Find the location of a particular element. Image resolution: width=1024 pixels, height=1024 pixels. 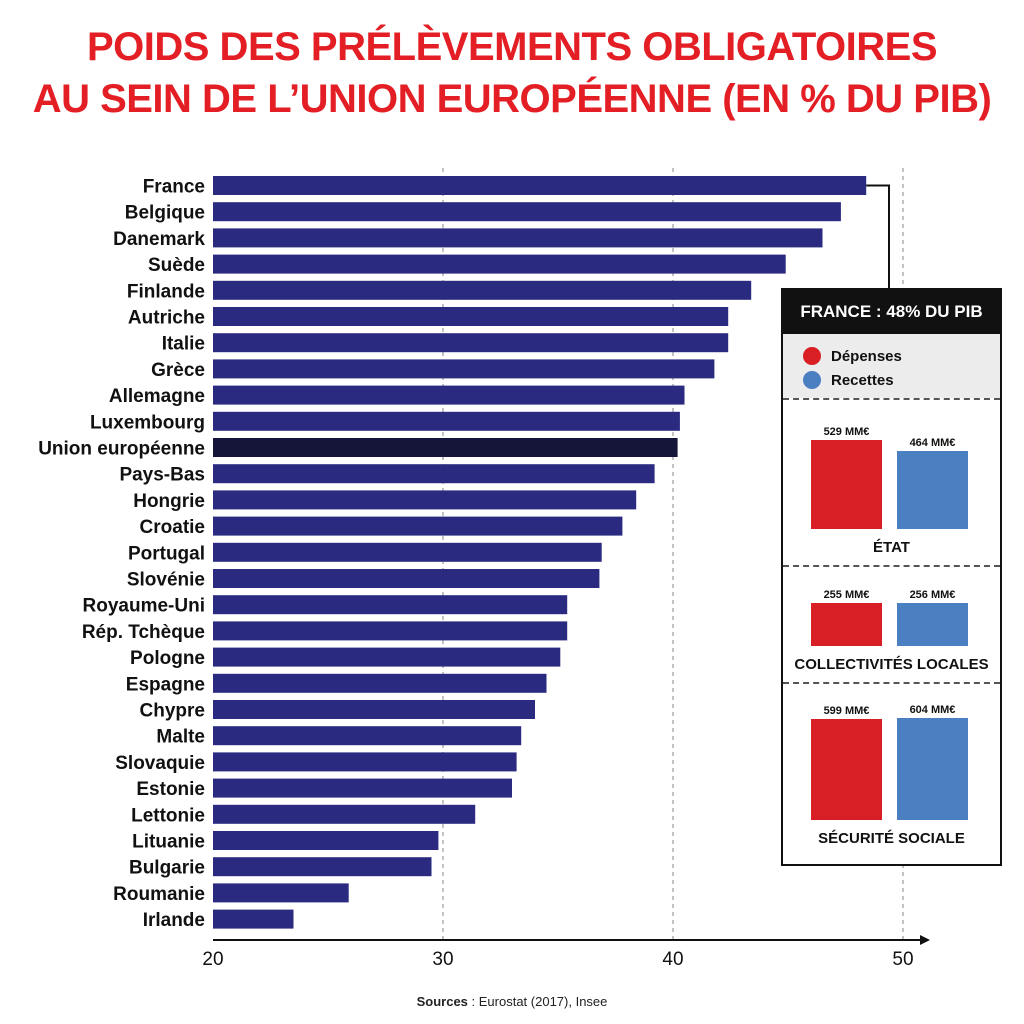

category-label: Finlande is located at coordinates (166, 291).